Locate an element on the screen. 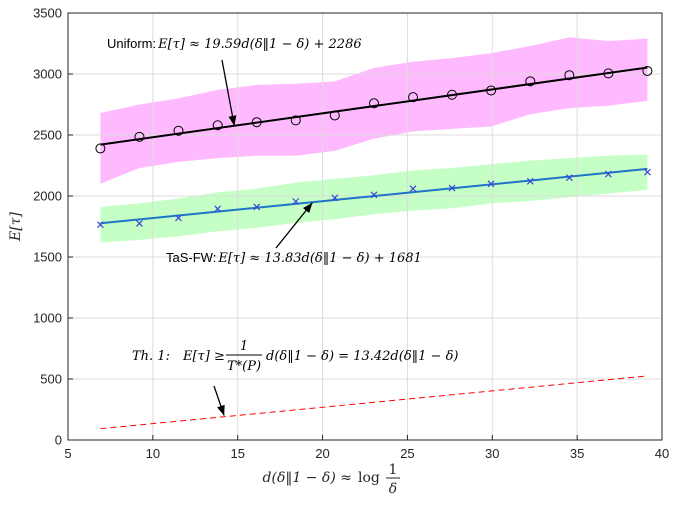 This screenshot has height=506, width=673. x-tick-label: 25 is located at coordinates (407, 453).